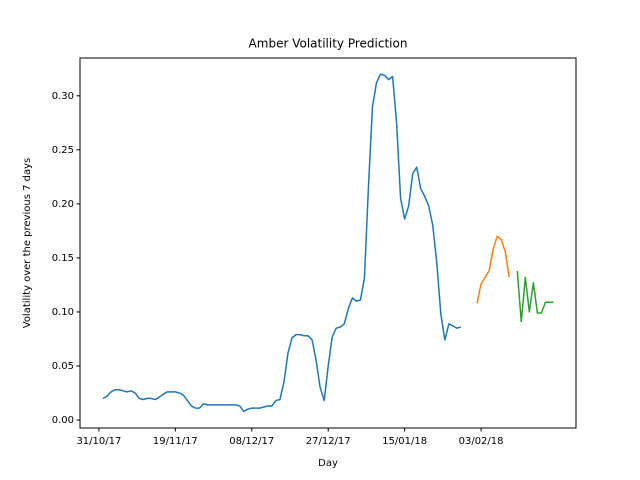 The image size is (640, 480). What do you see at coordinates (251, 441) in the screenshot?
I see `x-tick-label: 08/12/17` at bounding box center [251, 441].